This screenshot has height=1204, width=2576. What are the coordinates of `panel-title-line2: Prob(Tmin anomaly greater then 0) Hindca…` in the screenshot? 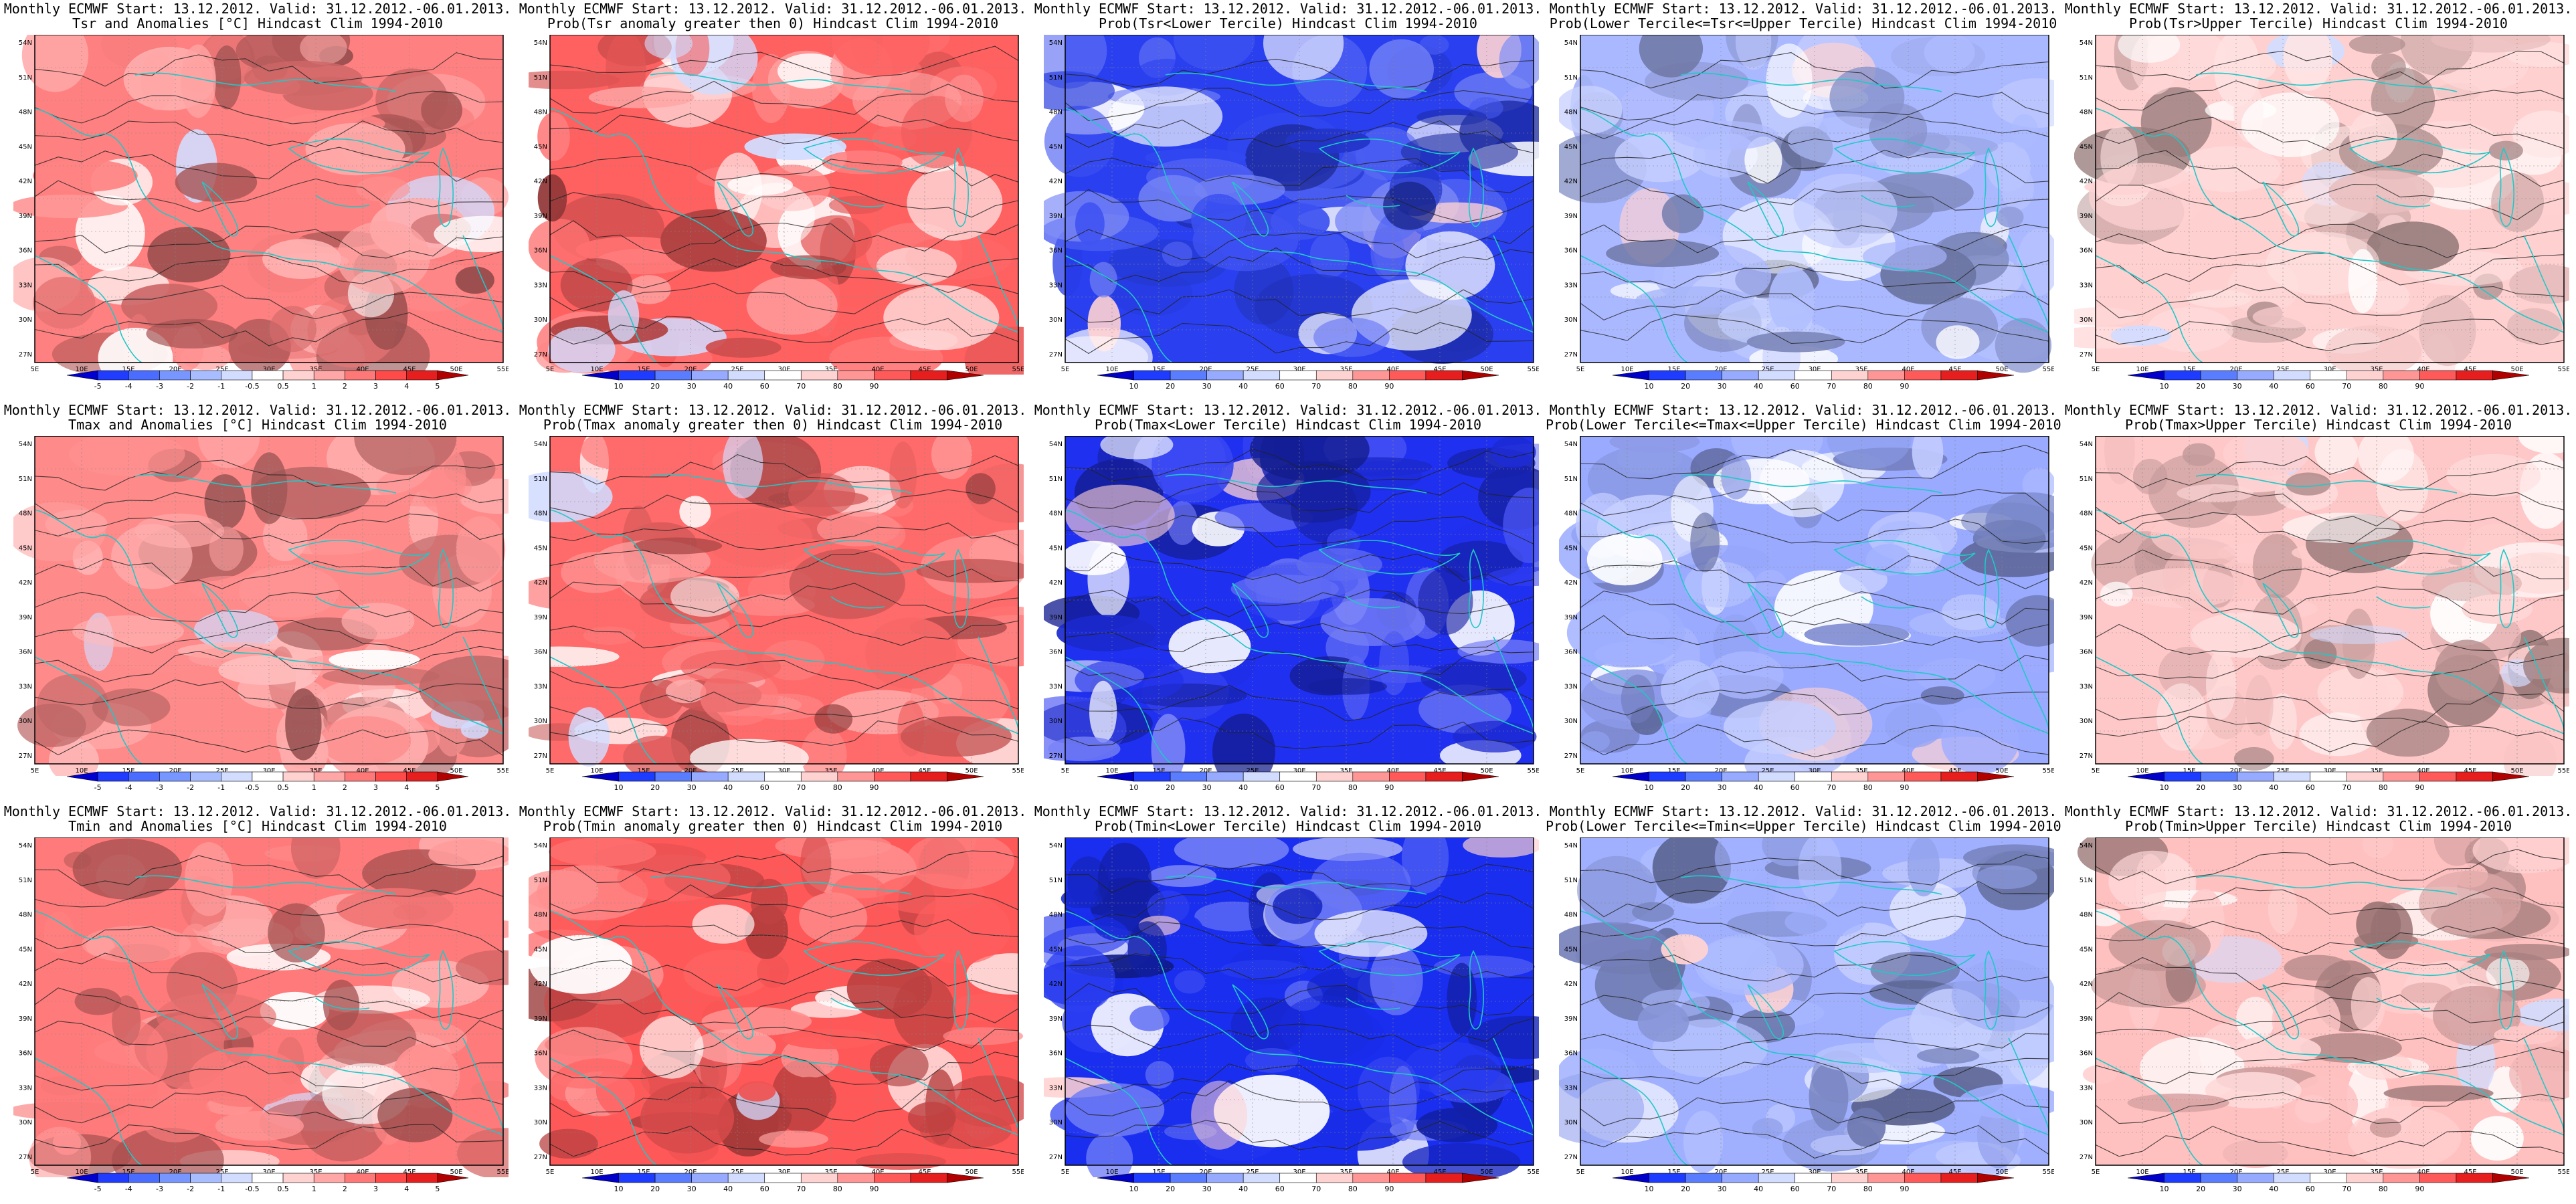 It's located at (773, 826).